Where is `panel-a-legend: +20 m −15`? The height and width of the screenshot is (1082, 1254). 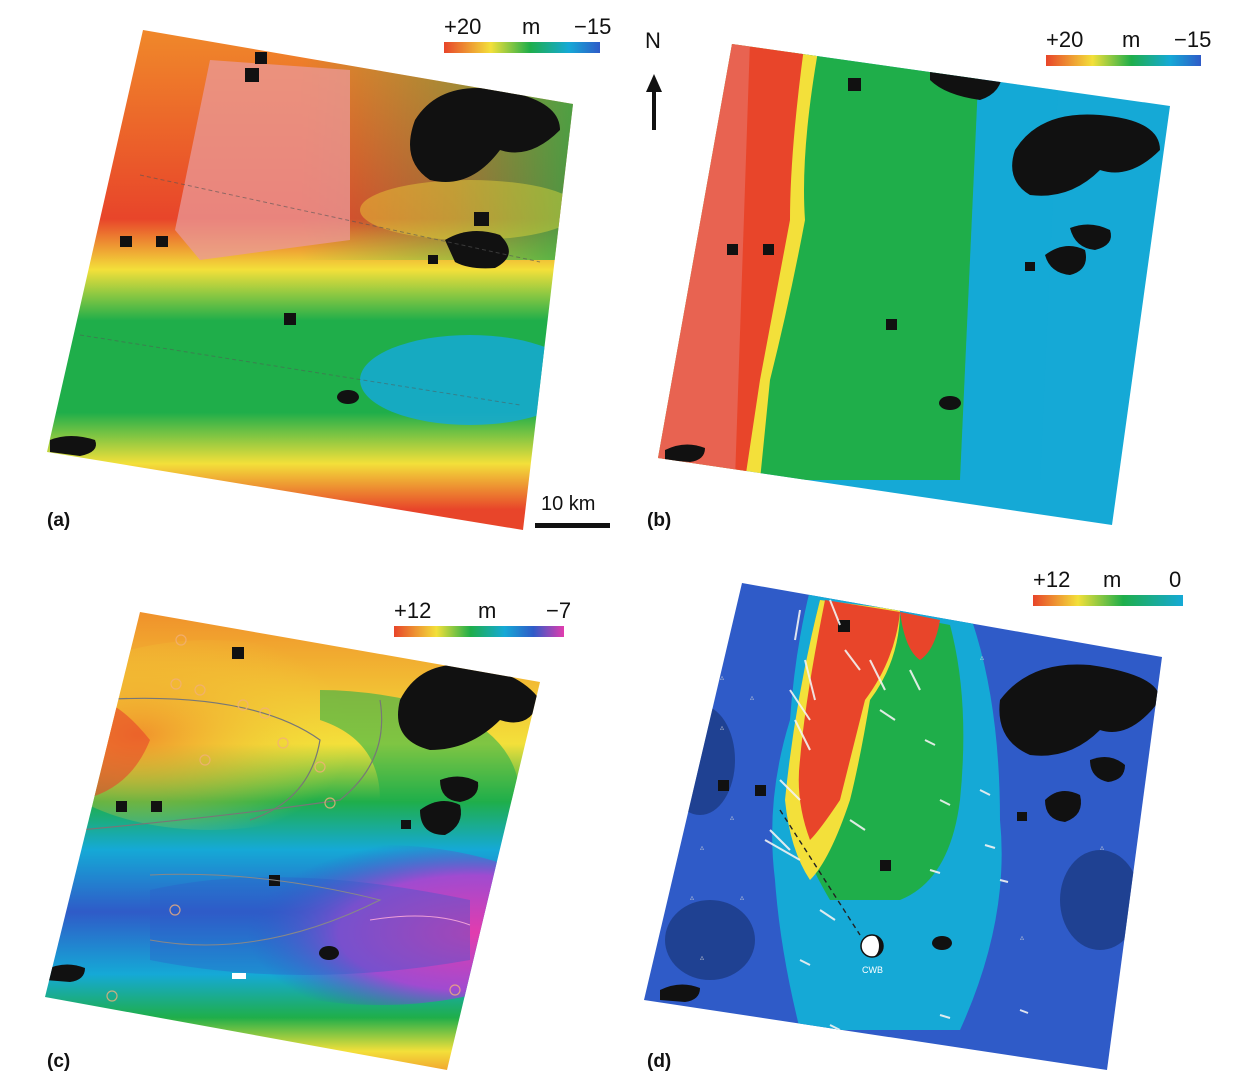
panel-a-legend: +20 m −15 is located at coordinates (527, 34).